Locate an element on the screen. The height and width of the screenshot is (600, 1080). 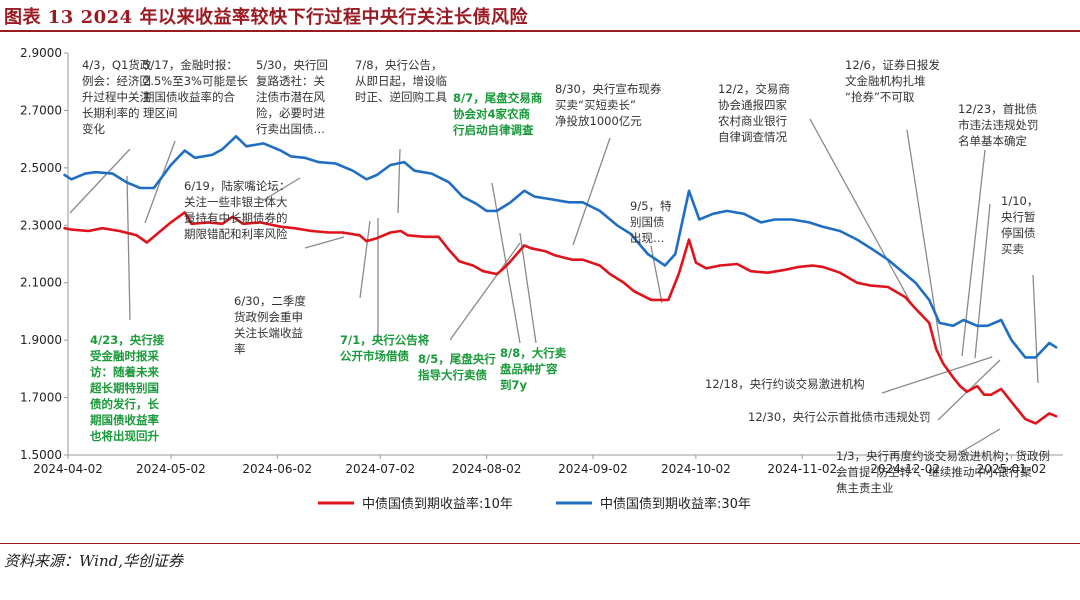
annotation-line: 例会：经济回 is located at coordinates (116, 81).